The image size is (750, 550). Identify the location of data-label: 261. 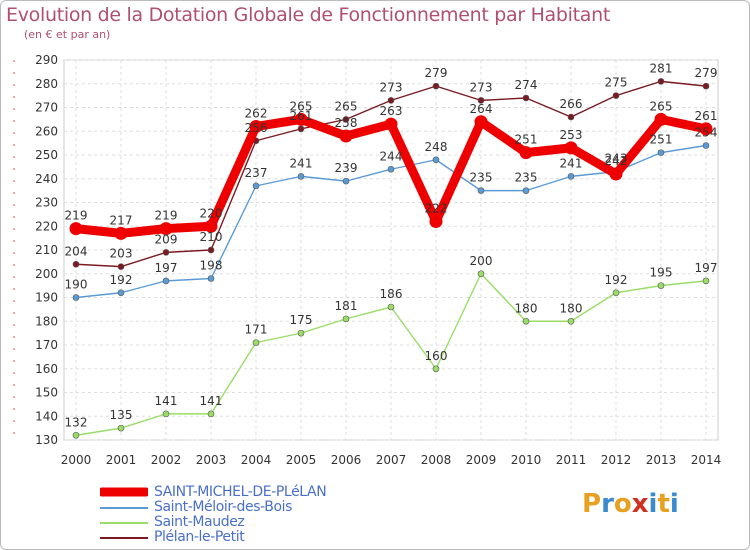
(706, 116).